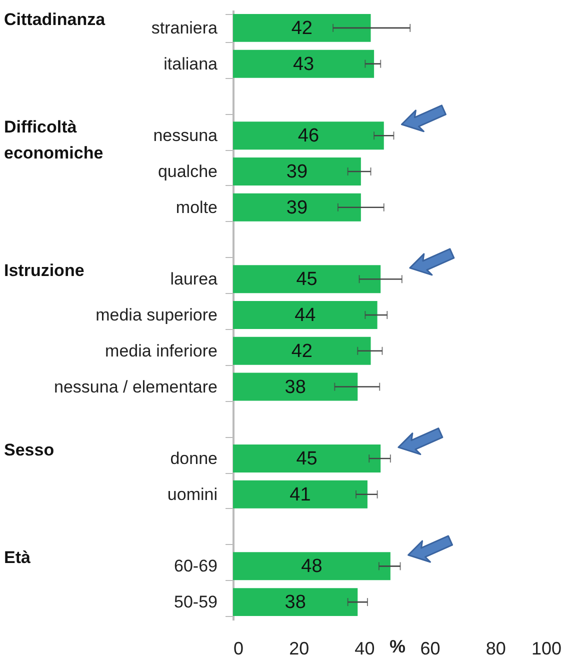 The width and height of the screenshot is (588, 662). What do you see at coordinates (546, 648) in the screenshot?
I see `x-tick-label: 100` at bounding box center [546, 648].